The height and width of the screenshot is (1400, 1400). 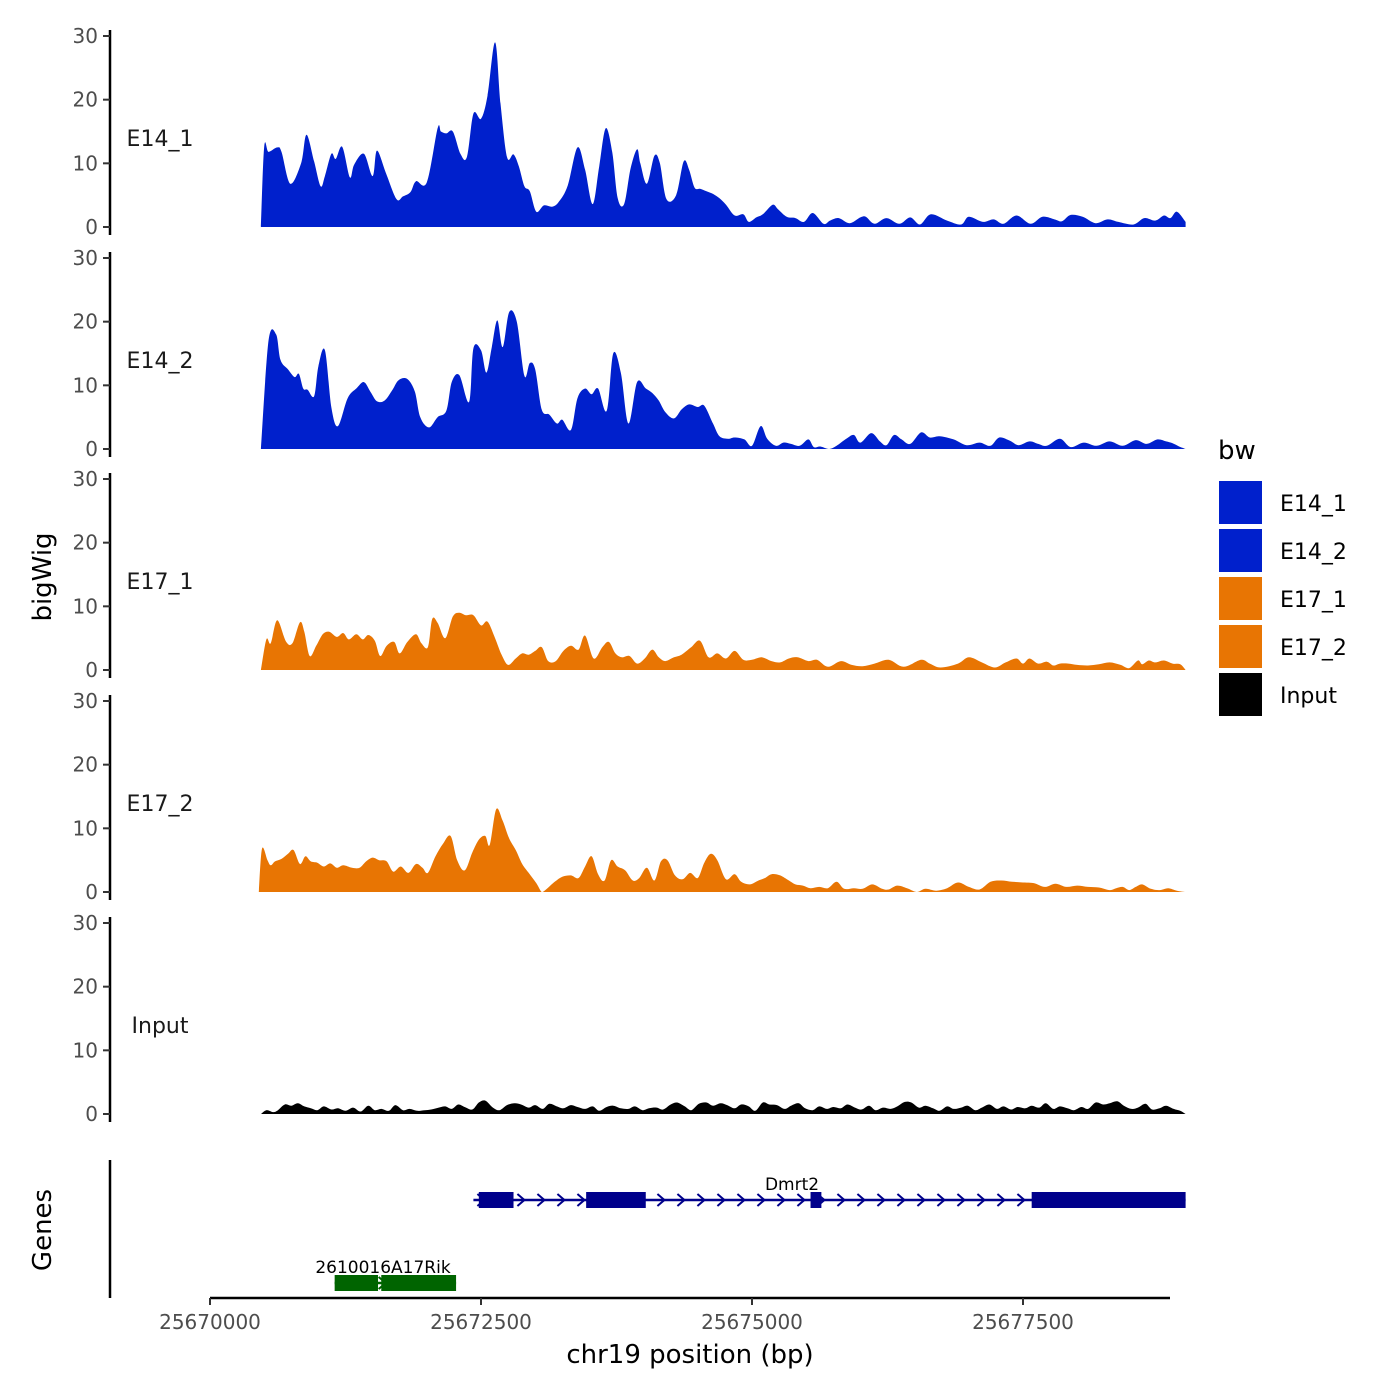 What do you see at coordinates (160, 361) in the screenshot?
I see `track-label: E14_2` at bounding box center [160, 361].